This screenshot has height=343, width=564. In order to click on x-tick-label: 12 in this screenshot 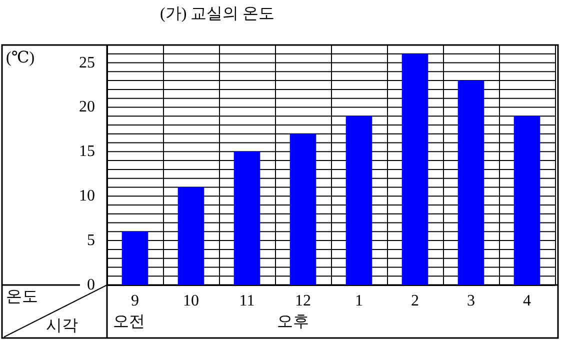, I will do `click(303, 301)`.